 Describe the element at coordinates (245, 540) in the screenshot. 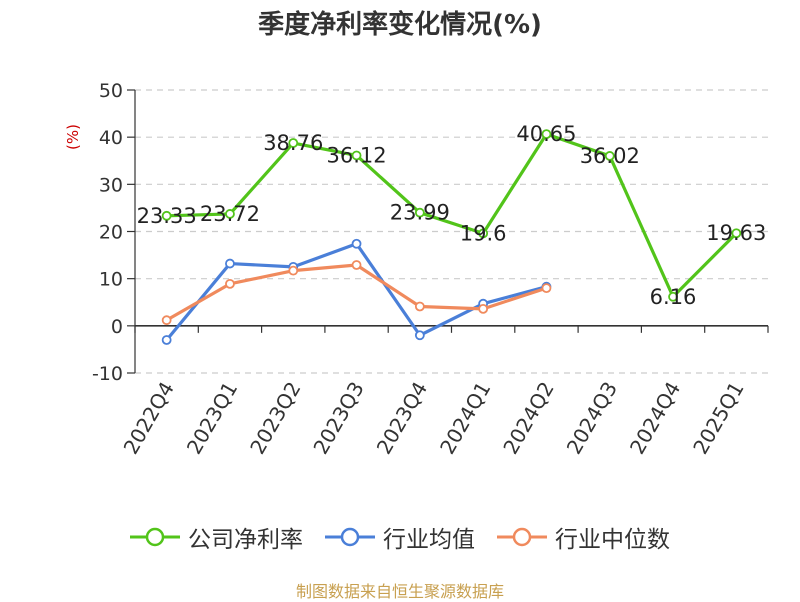

I see `legend-label: 公司净利率` at that location.